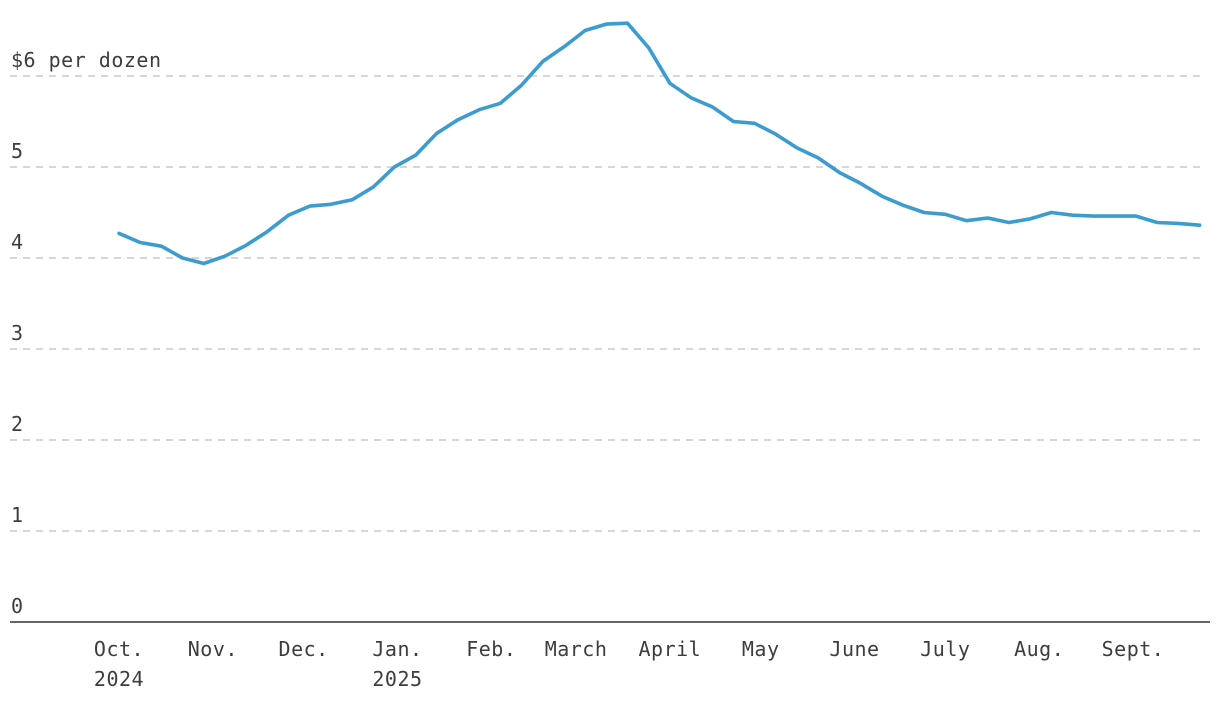 The height and width of the screenshot is (702, 1220). Describe the element at coordinates (670, 649) in the screenshot. I see `x-tick-label-6: April` at that location.